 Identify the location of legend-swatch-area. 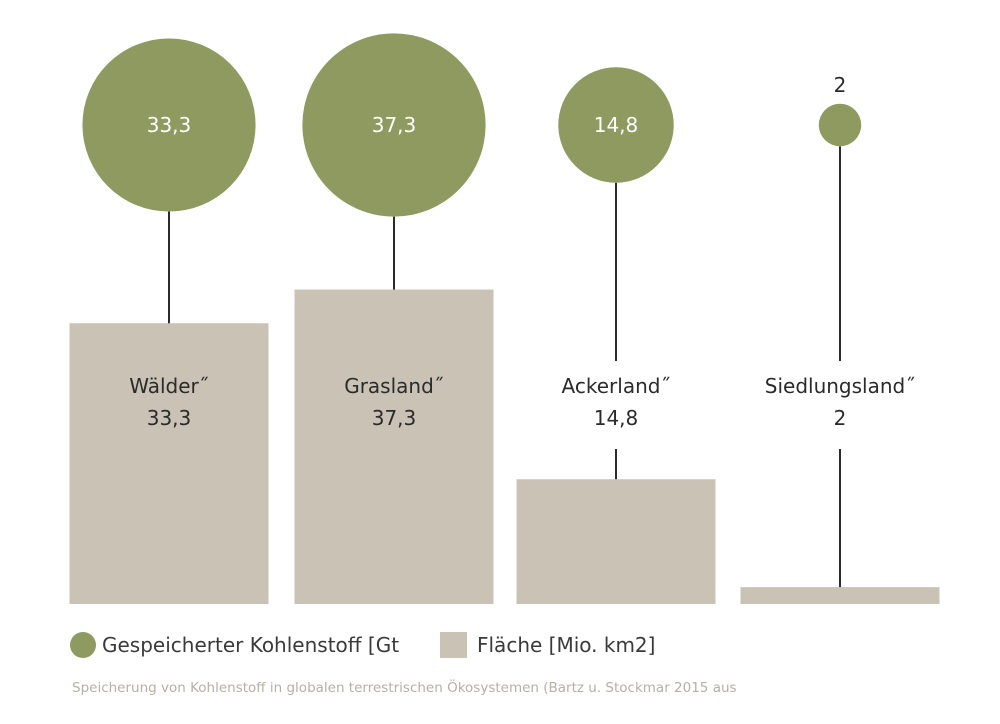
(453, 645).